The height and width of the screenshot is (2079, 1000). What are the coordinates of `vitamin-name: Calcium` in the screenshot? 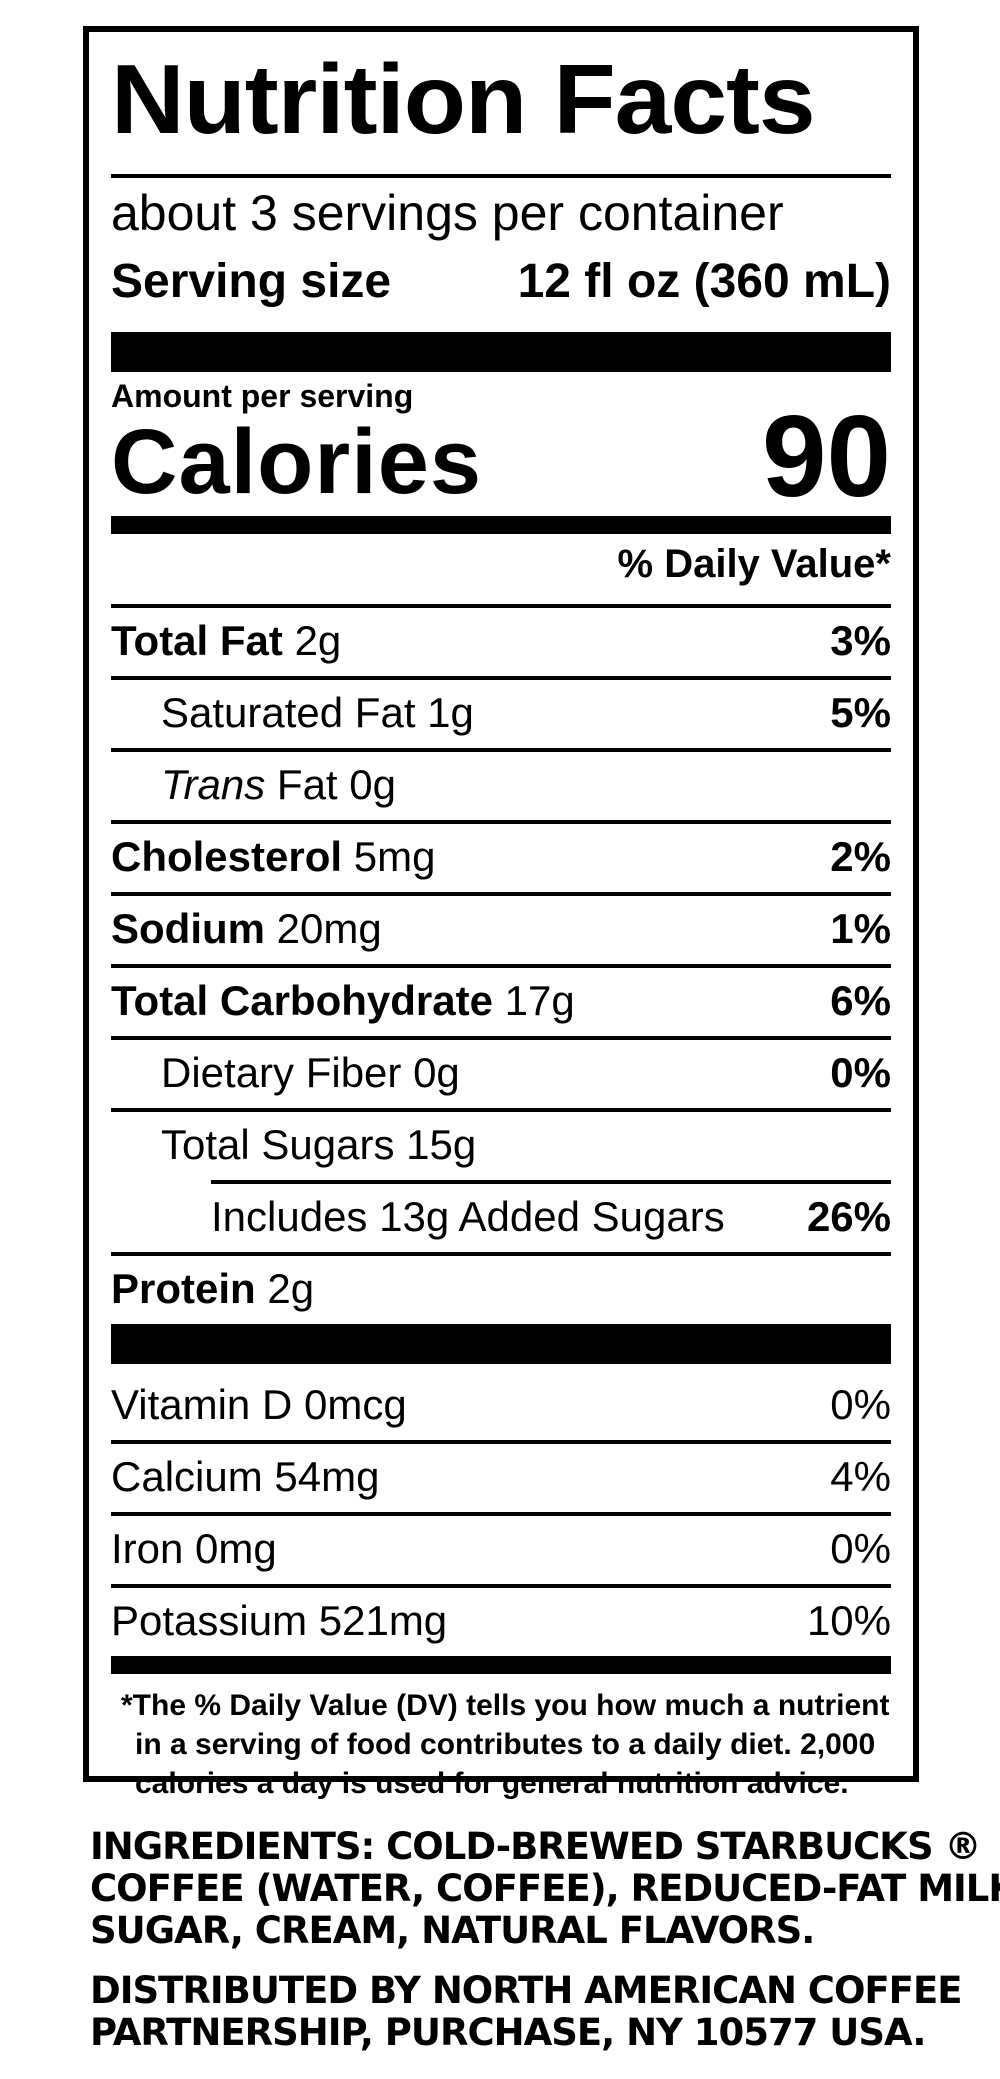 It's located at (187, 1476).